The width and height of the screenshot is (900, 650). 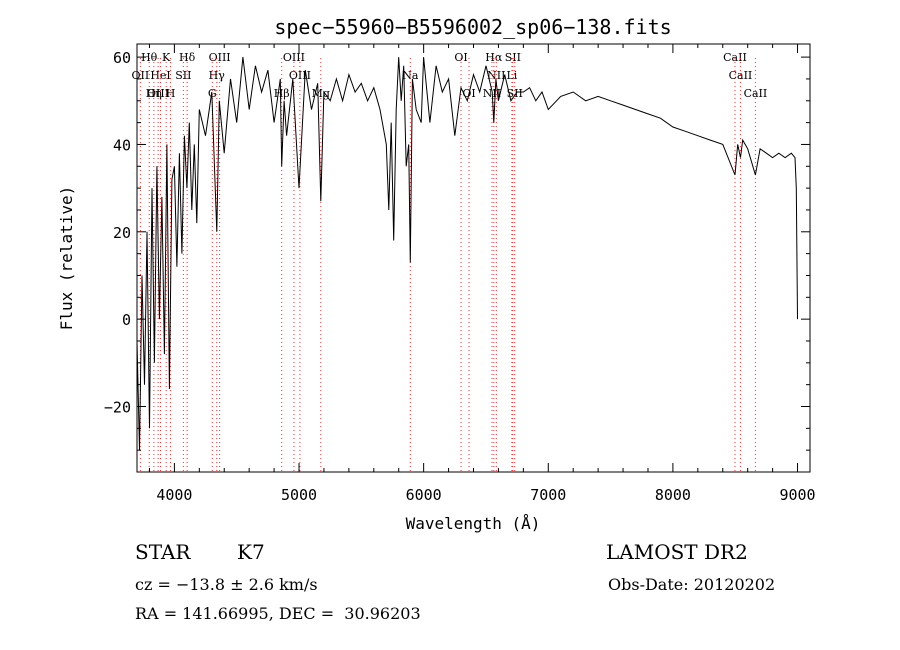 What do you see at coordinates (424, 495) in the screenshot?
I see `x-tick-label: 6000` at bounding box center [424, 495].